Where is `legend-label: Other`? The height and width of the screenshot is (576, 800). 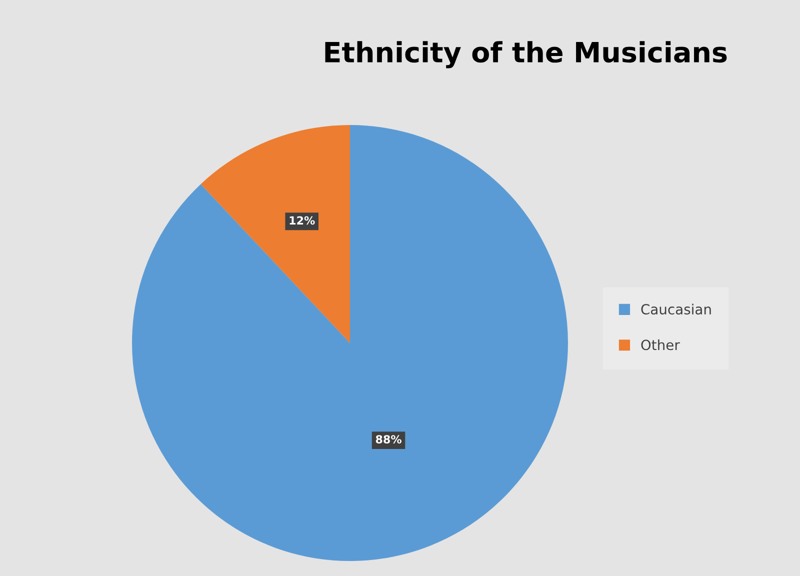
legend-label: Other is located at coordinates (660, 344).